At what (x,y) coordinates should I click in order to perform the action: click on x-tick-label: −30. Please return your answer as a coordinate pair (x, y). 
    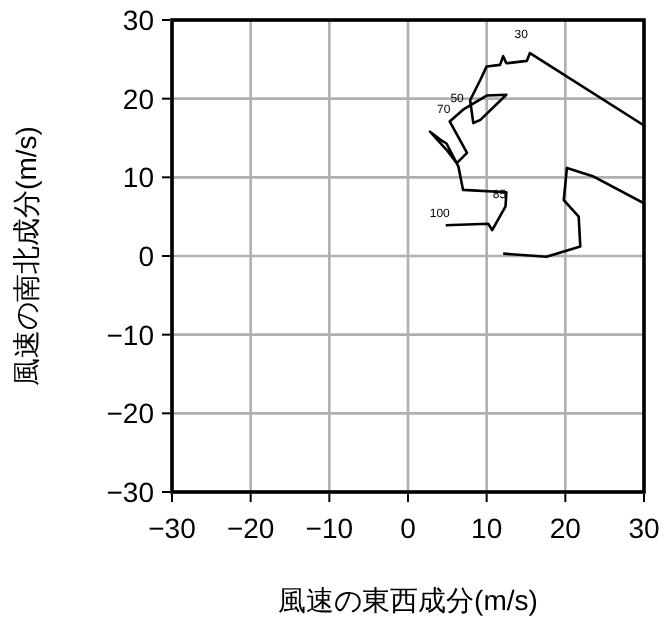
    Looking at the image, I should click on (172, 528).